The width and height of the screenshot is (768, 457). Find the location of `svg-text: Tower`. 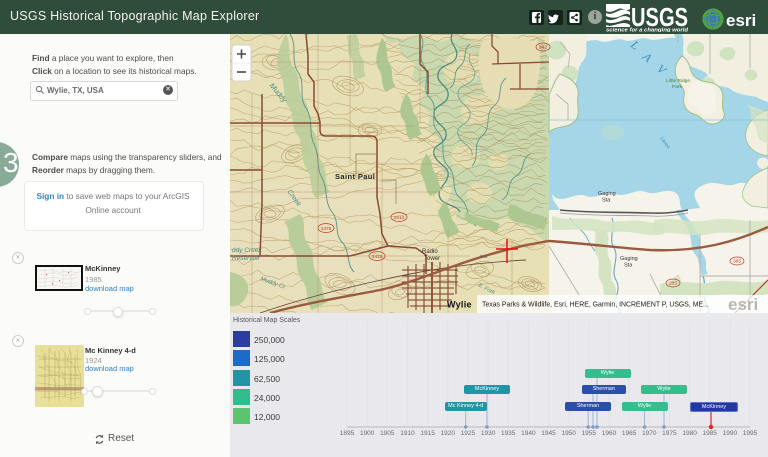

svg-text: Tower is located at coordinates (432, 259).